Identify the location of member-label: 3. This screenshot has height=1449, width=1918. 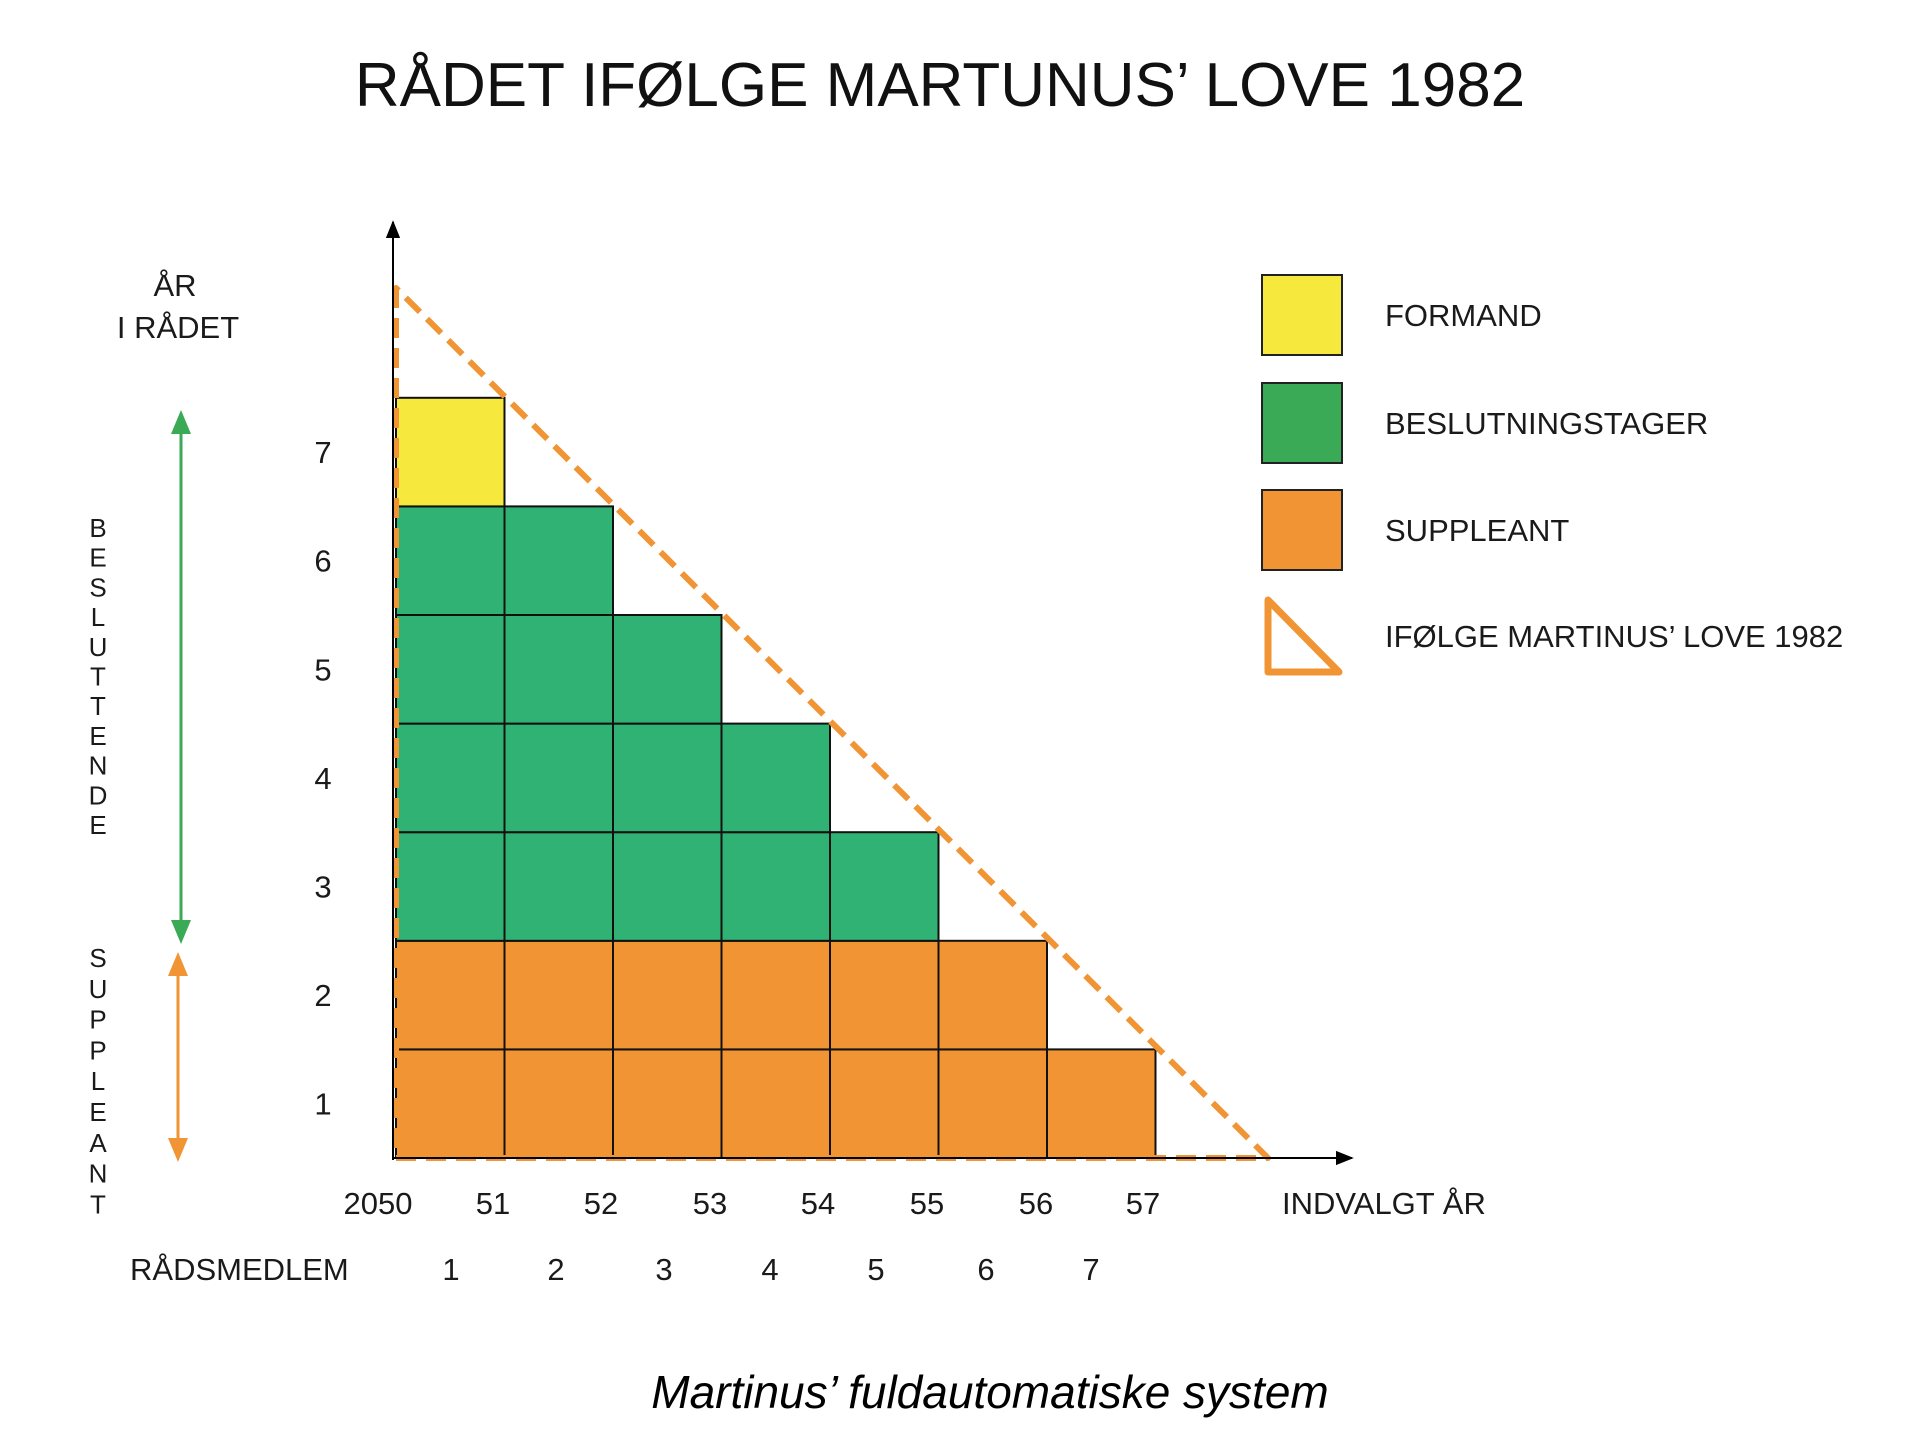
(663, 1269).